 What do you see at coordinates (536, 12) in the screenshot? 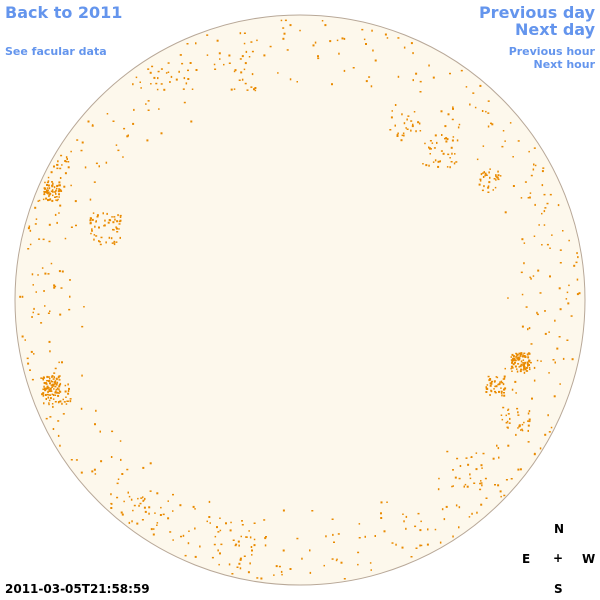
I see `previous-day-link: Previous day` at bounding box center [536, 12].